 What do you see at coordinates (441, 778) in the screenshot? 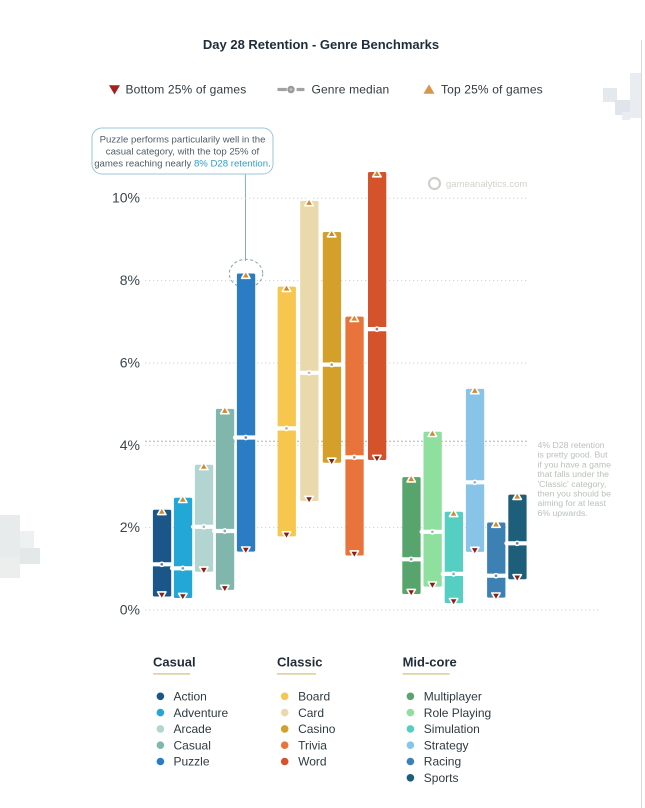
I see `svg-text: Sports` at bounding box center [441, 778].